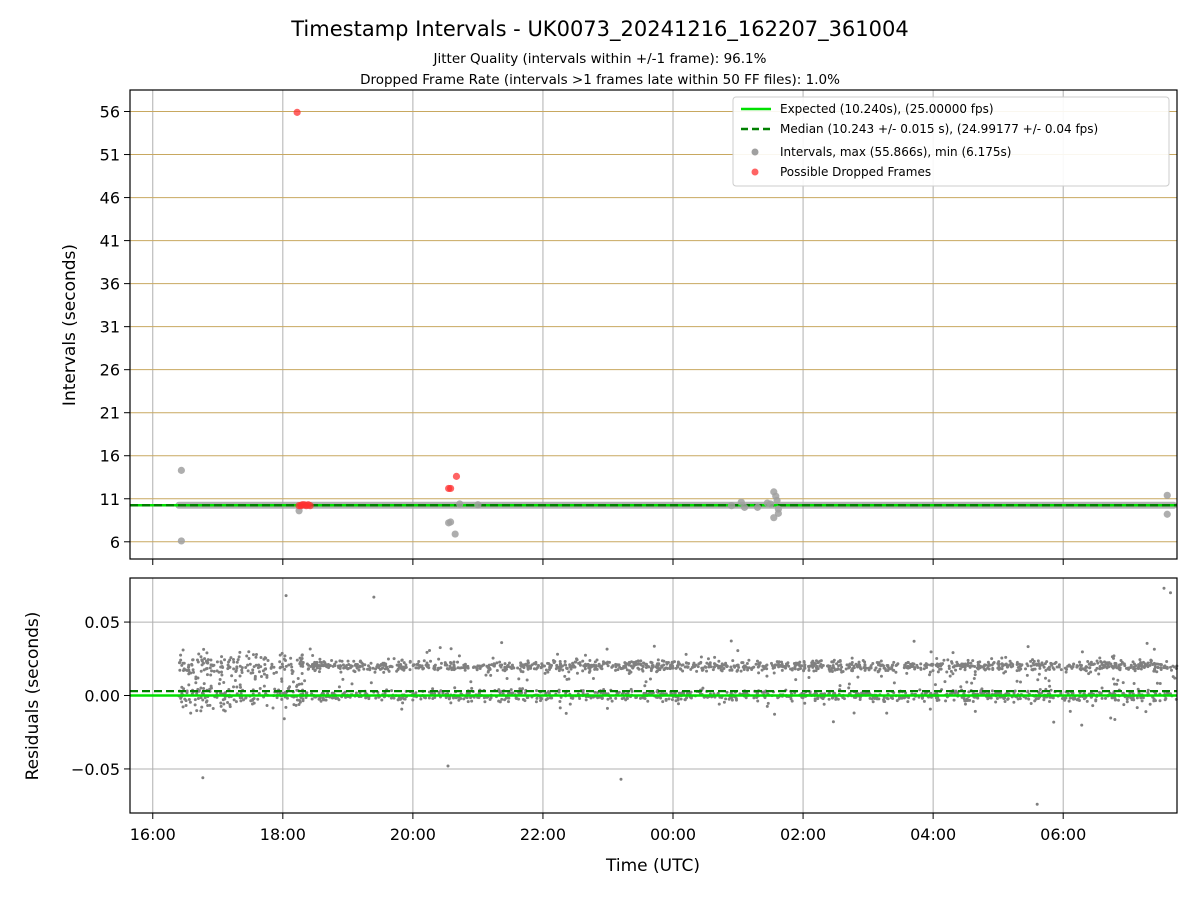 This screenshot has height=900, width=1200. Describe the element at coordinates (33, 696) in the screenshot. I see `bottom-y-axis-label: Residuals (seconds)` at that location.